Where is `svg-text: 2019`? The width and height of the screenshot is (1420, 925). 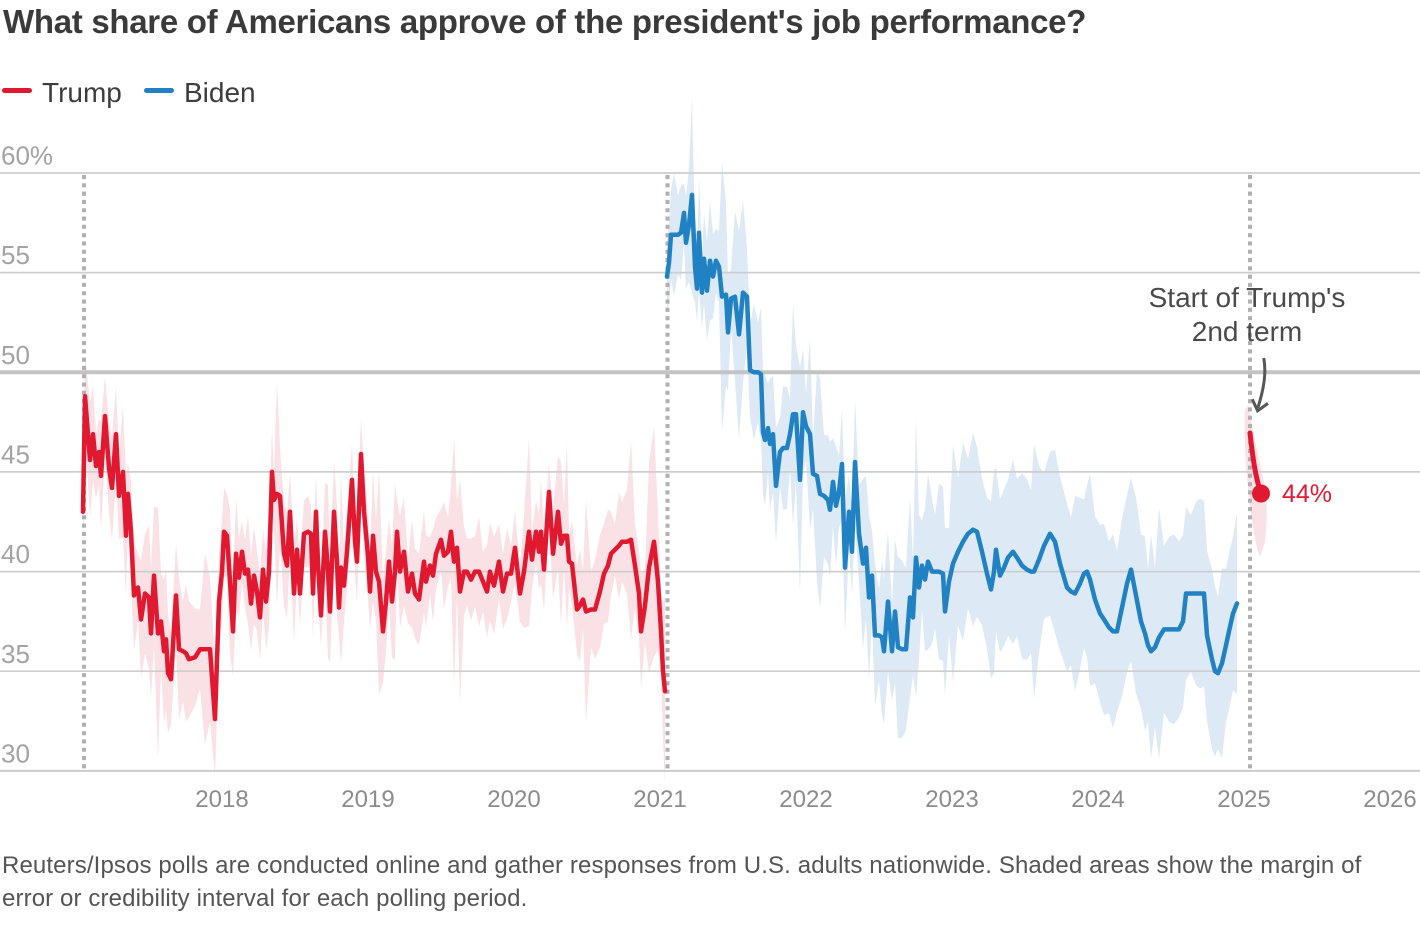
svg-text: 2019 is located at coordinates (367, 799).